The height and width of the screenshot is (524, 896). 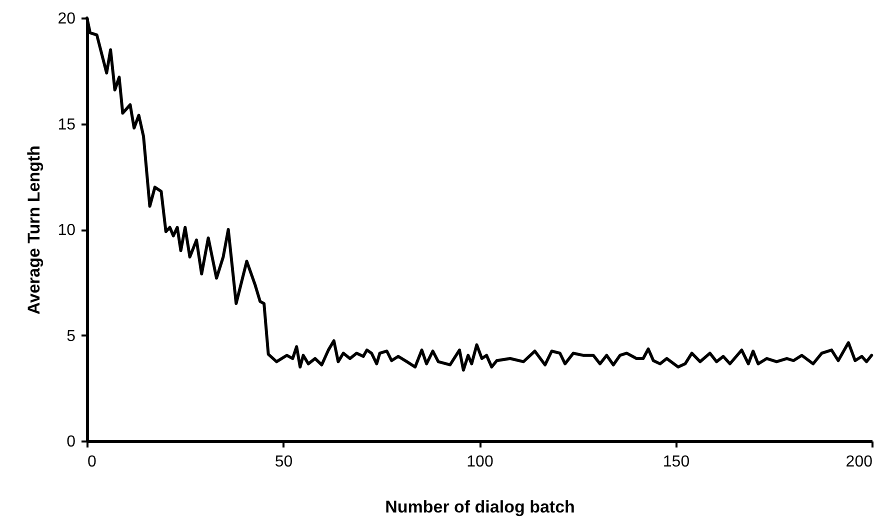 I want to click on x-tick-label: 0, so click(x=92, y=462).